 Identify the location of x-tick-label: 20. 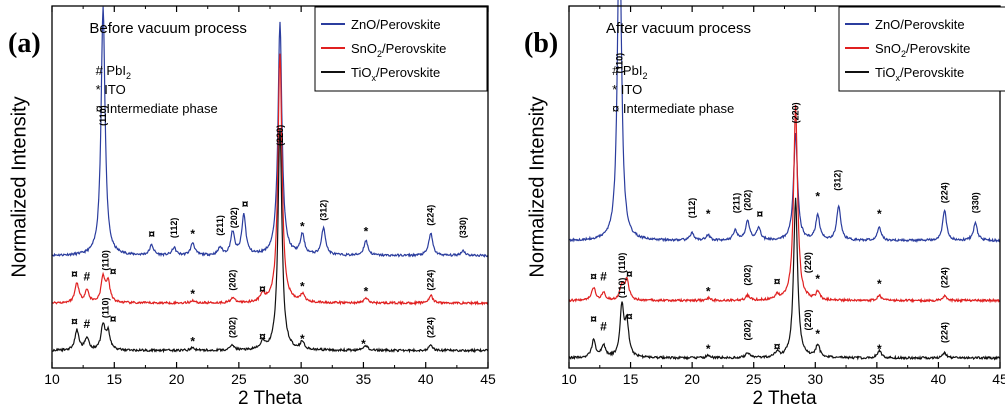
(177, 379).